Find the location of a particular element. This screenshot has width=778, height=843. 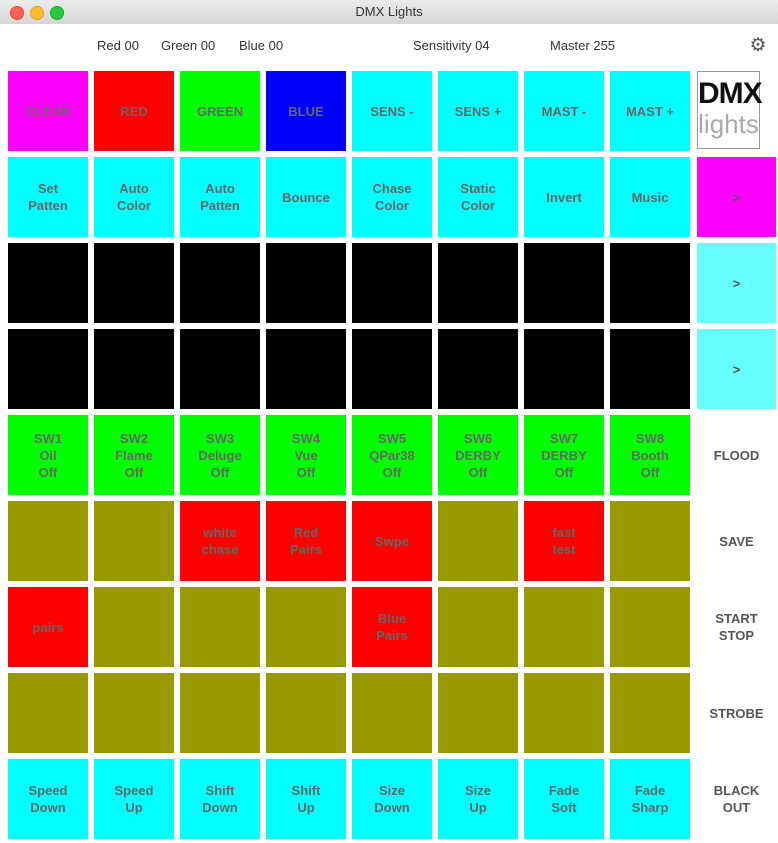

grid-button-r2-c4: Bounce is located at coordinates (306, 197).